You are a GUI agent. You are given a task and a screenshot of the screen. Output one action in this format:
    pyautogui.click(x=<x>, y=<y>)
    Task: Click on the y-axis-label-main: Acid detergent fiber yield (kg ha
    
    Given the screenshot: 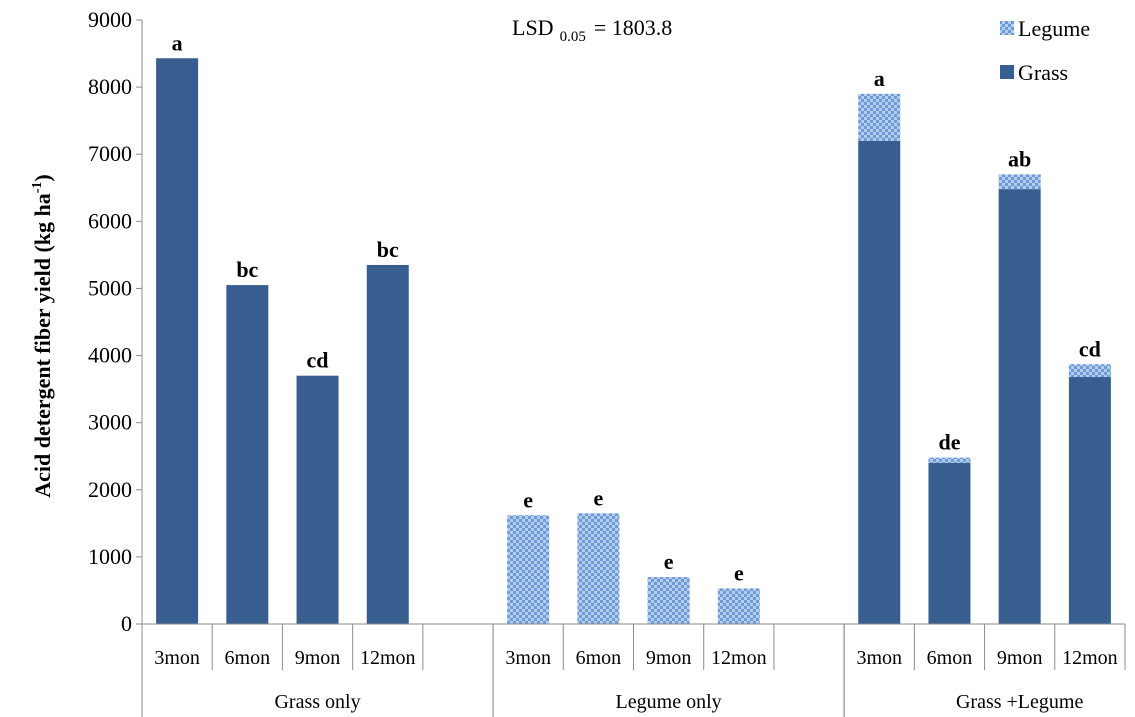 What is the action you would take?
    pyautogui.click(x=42, y=345)
    